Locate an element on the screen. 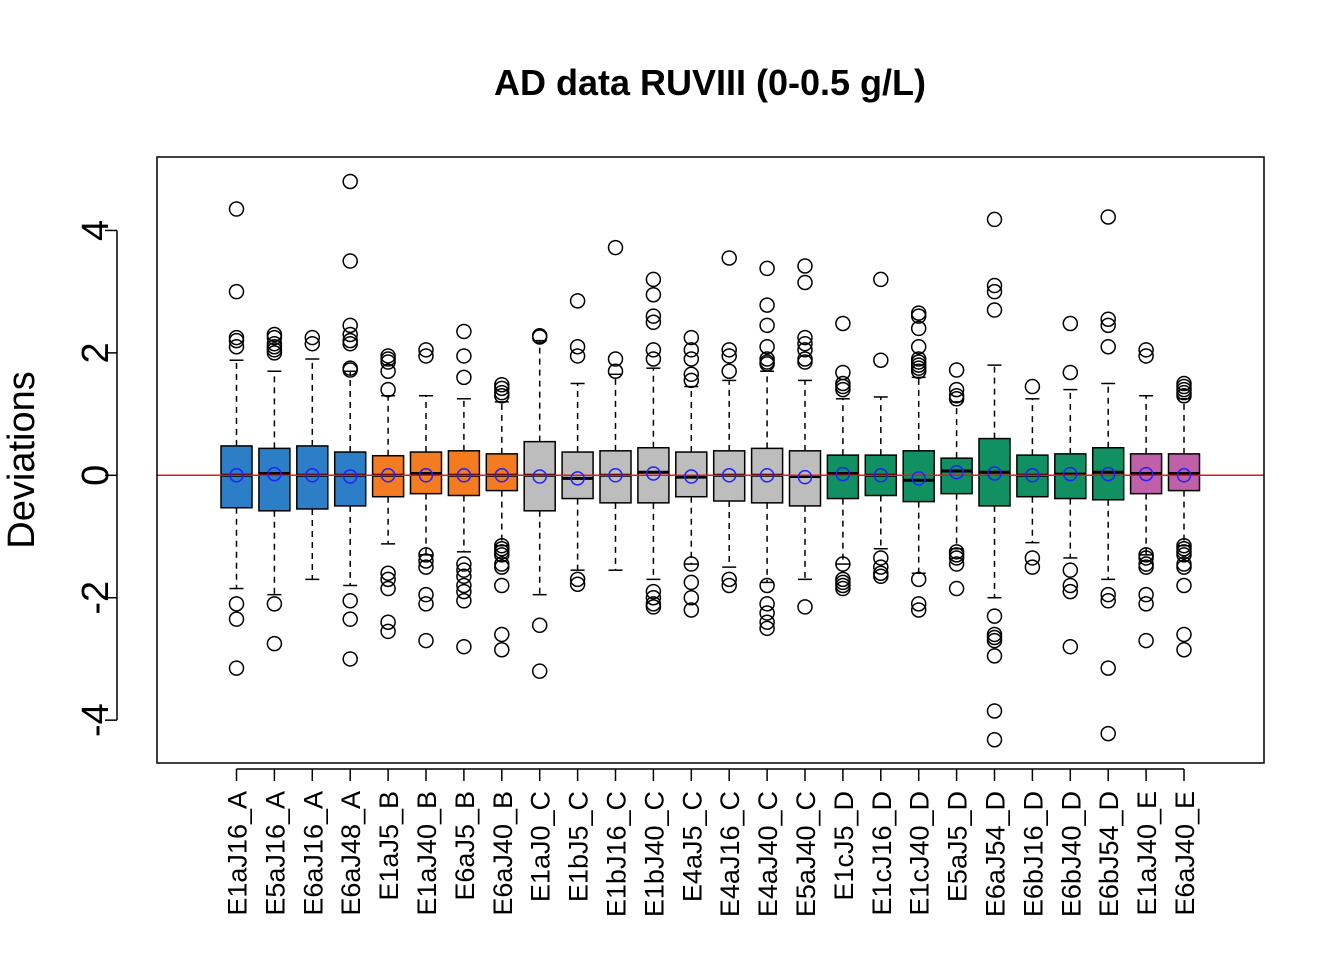 This screenshot has height=960, width=1344. y-tick-label: 4 is located at coordinates (96, 230).